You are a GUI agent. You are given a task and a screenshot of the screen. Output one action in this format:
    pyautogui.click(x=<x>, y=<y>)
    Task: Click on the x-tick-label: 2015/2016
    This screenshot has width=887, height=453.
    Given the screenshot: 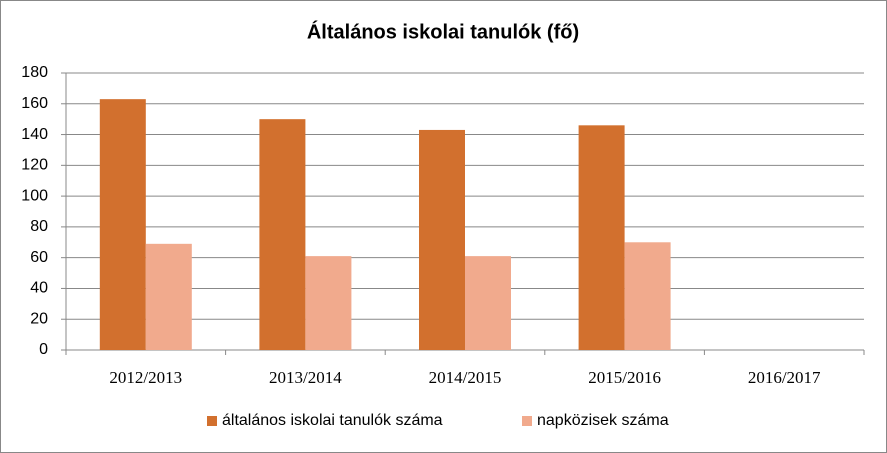 What is the action you would take?
    pyautogui.click(x=624, y=377)
    